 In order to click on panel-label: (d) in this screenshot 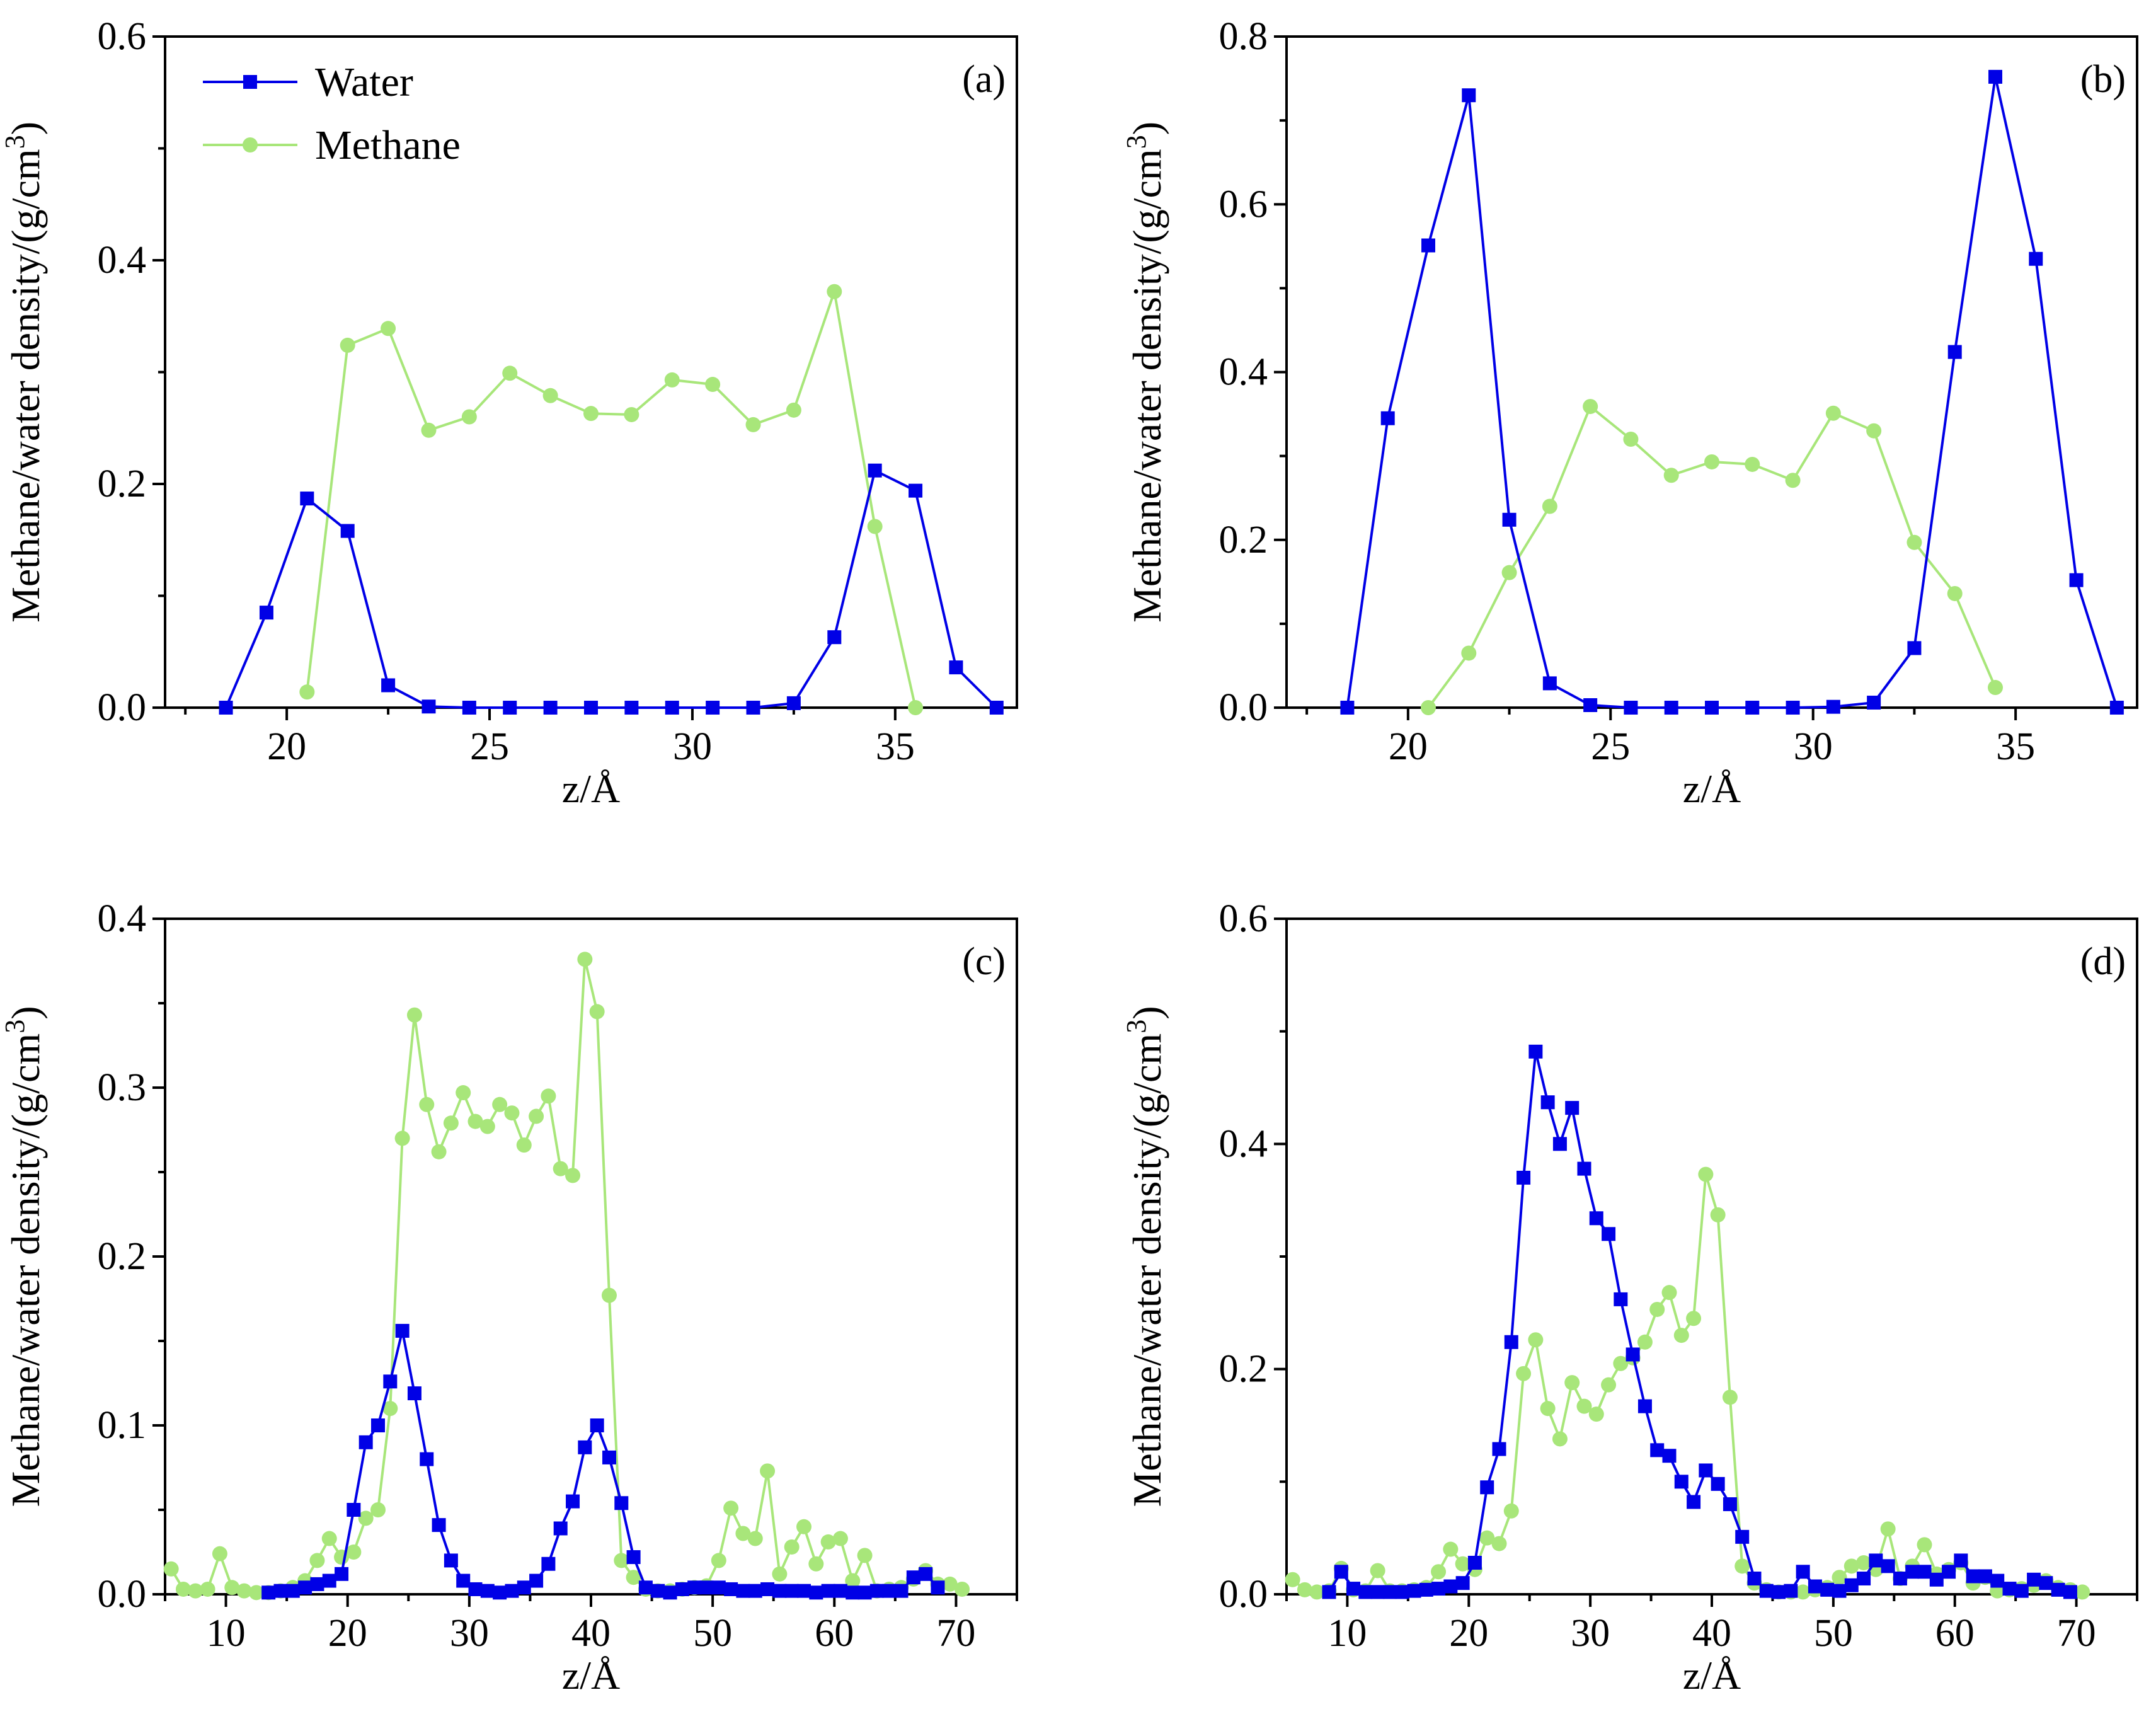, I will do `click(2103, 961)`.